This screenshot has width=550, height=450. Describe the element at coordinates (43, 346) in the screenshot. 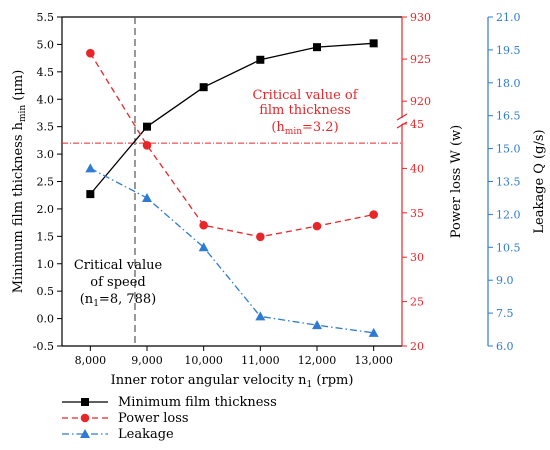

I see `left-tick-label: -0.5` at that location.